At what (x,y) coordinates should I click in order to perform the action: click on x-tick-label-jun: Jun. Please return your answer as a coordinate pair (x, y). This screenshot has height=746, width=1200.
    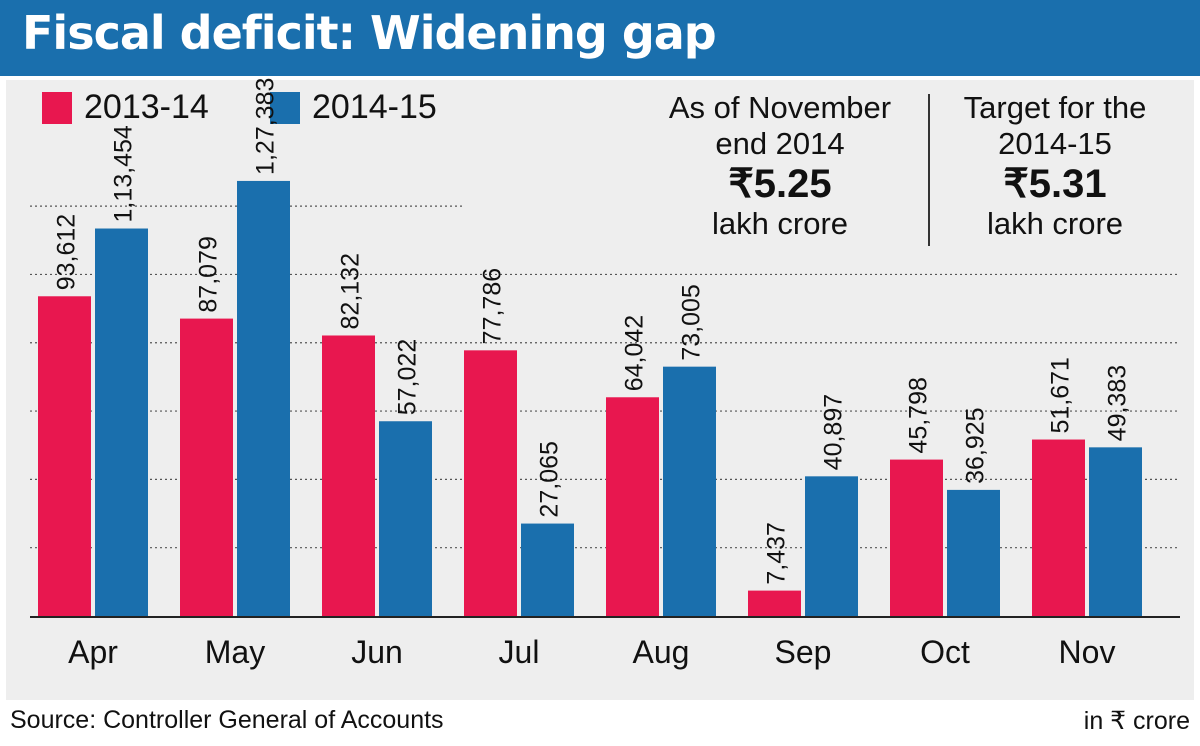
    Looking at the image, I should click on (377, 652).